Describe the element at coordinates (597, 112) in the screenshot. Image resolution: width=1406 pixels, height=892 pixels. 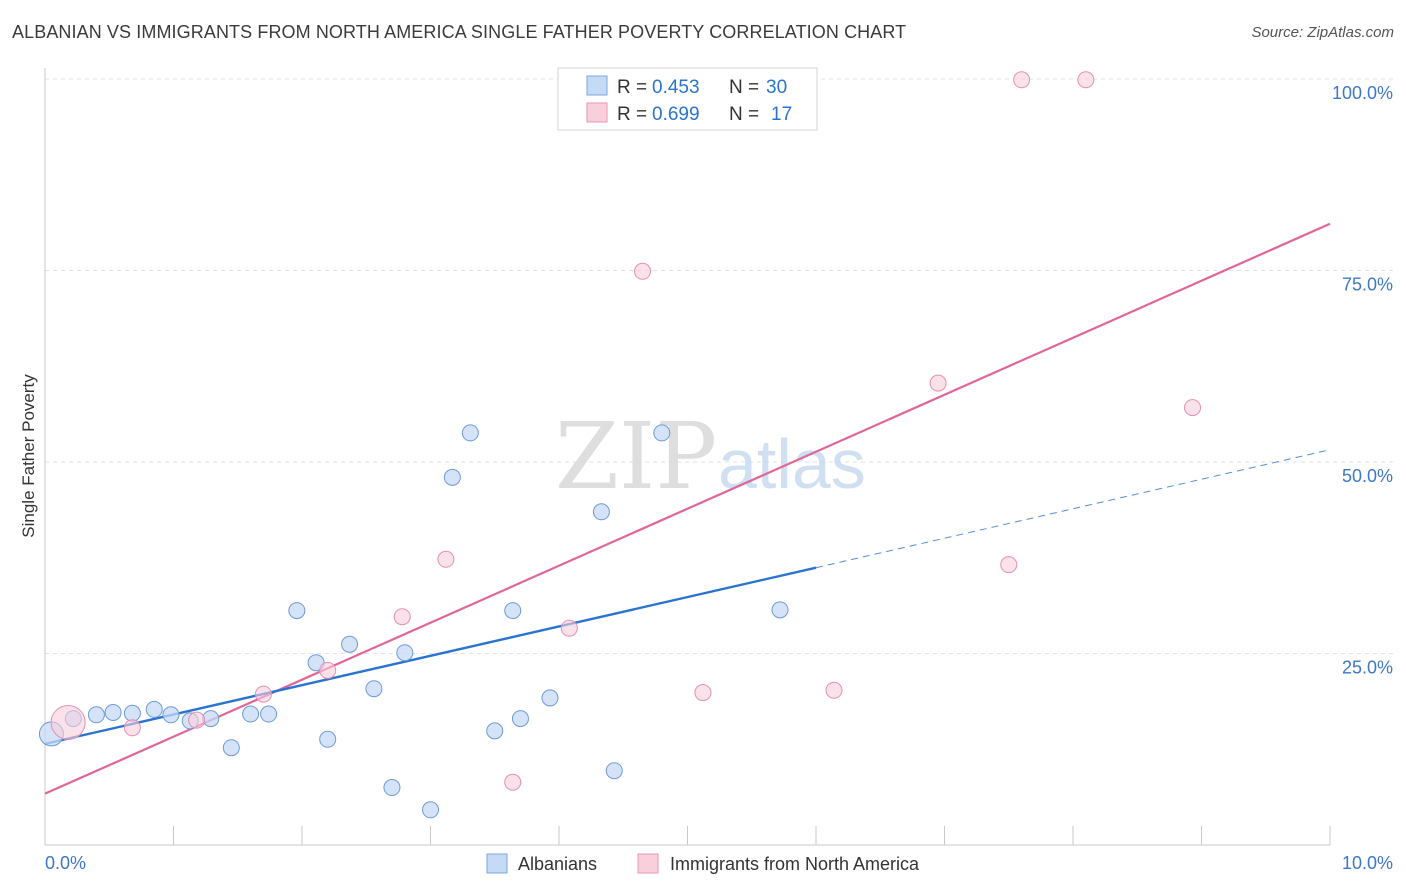
I see `legend-swatch-immigrants` at that location.